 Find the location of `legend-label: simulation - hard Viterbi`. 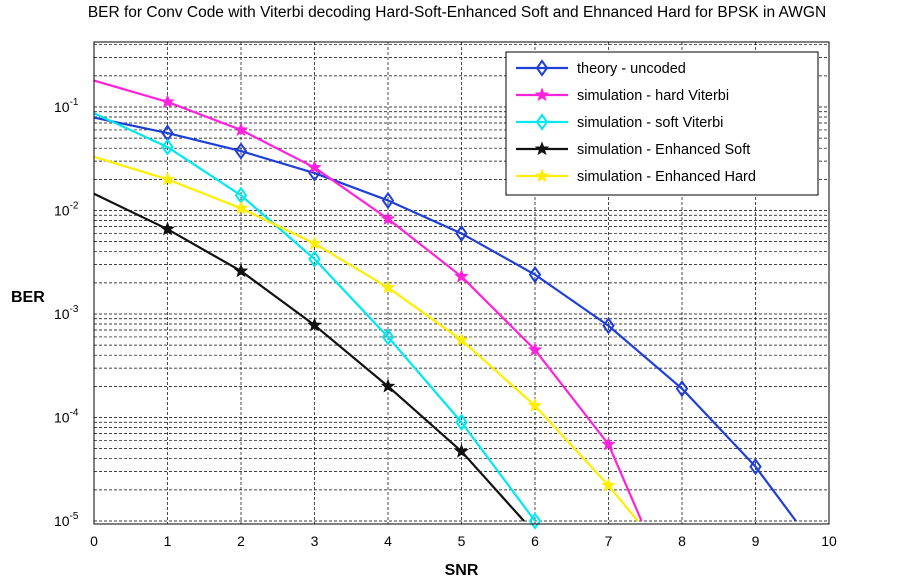

legend-label: simulation - hard Viterbi is located at coordinates (653, 96).